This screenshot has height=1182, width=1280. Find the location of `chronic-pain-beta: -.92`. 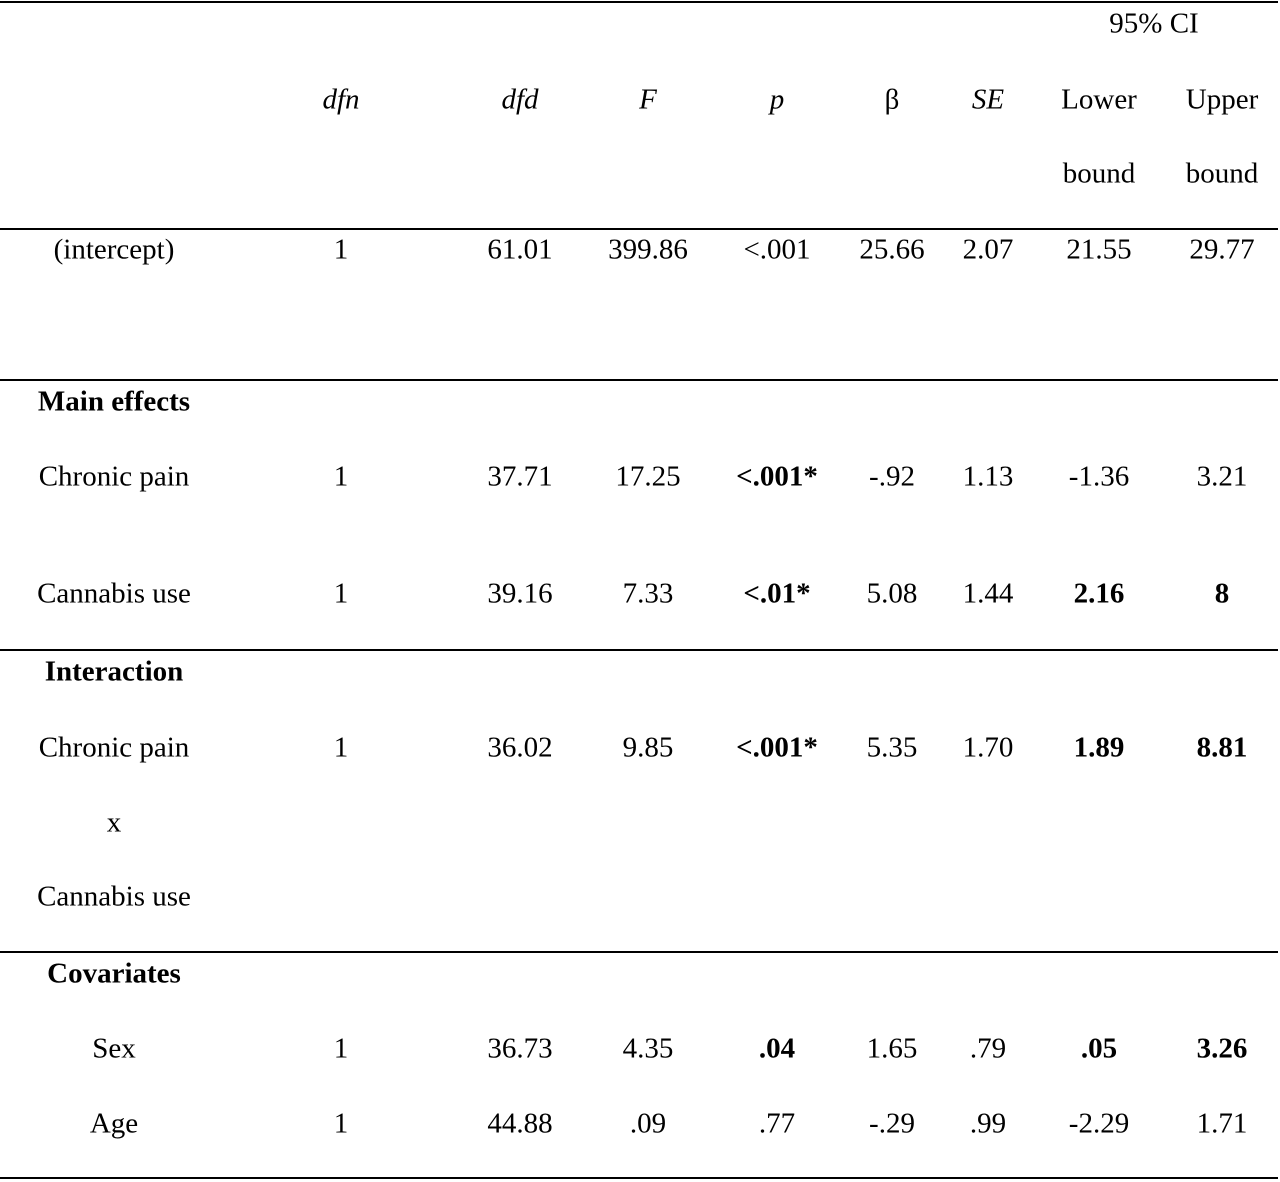

chronic-pain-beta: -.92 is located at coordinates (892, 476).